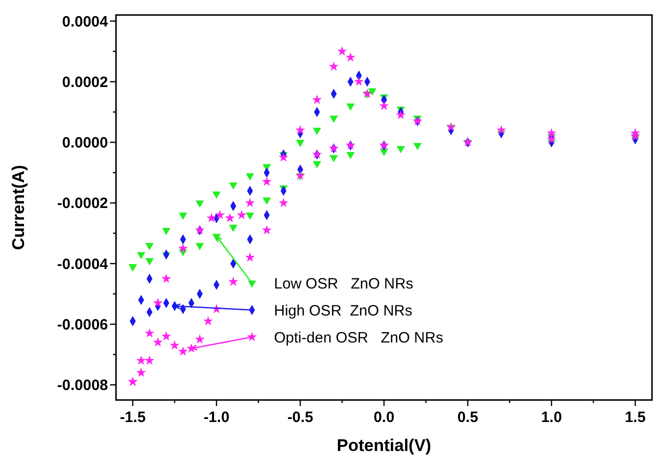 Image resolution: width=654 pixels, height=457 pixels. What do you see at coordinates (300, 417) in the screenshot?
I see `x-tick-label: -0.5` at bounding box center [300, 417].